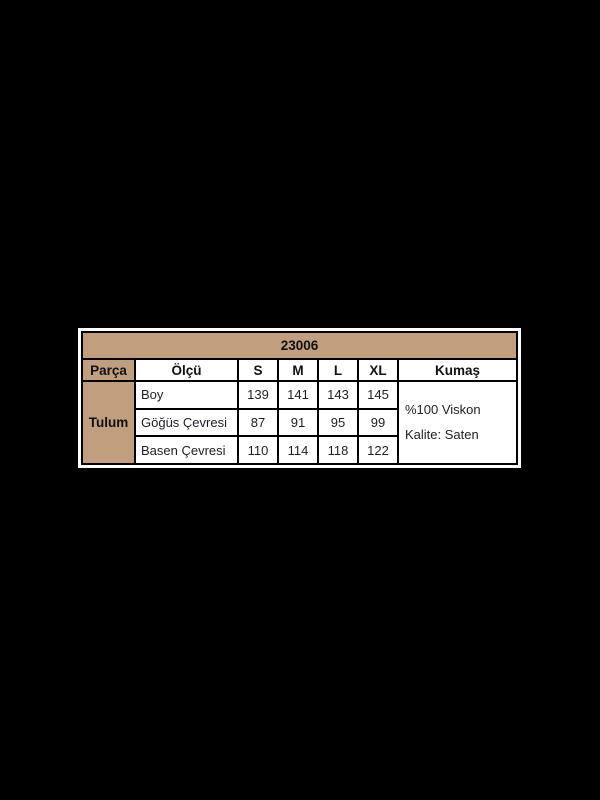 The image size is (600, 800). What do you see at coordinates (258, 370) in the screenshot?
I see `header-size-s: S` at bounding box center [258, 370].